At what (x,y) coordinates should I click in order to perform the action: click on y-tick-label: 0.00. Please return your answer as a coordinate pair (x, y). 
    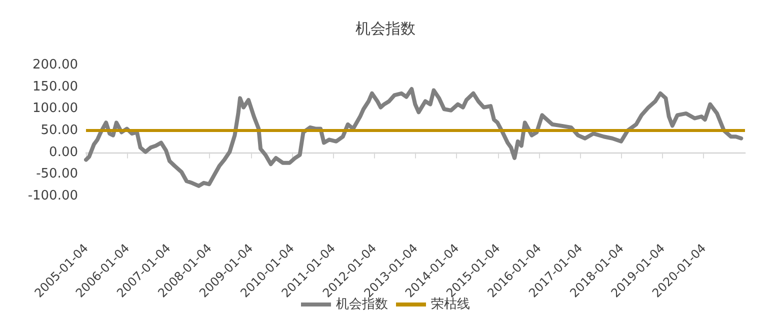
    Looking at the image, I should click on (63, 152).